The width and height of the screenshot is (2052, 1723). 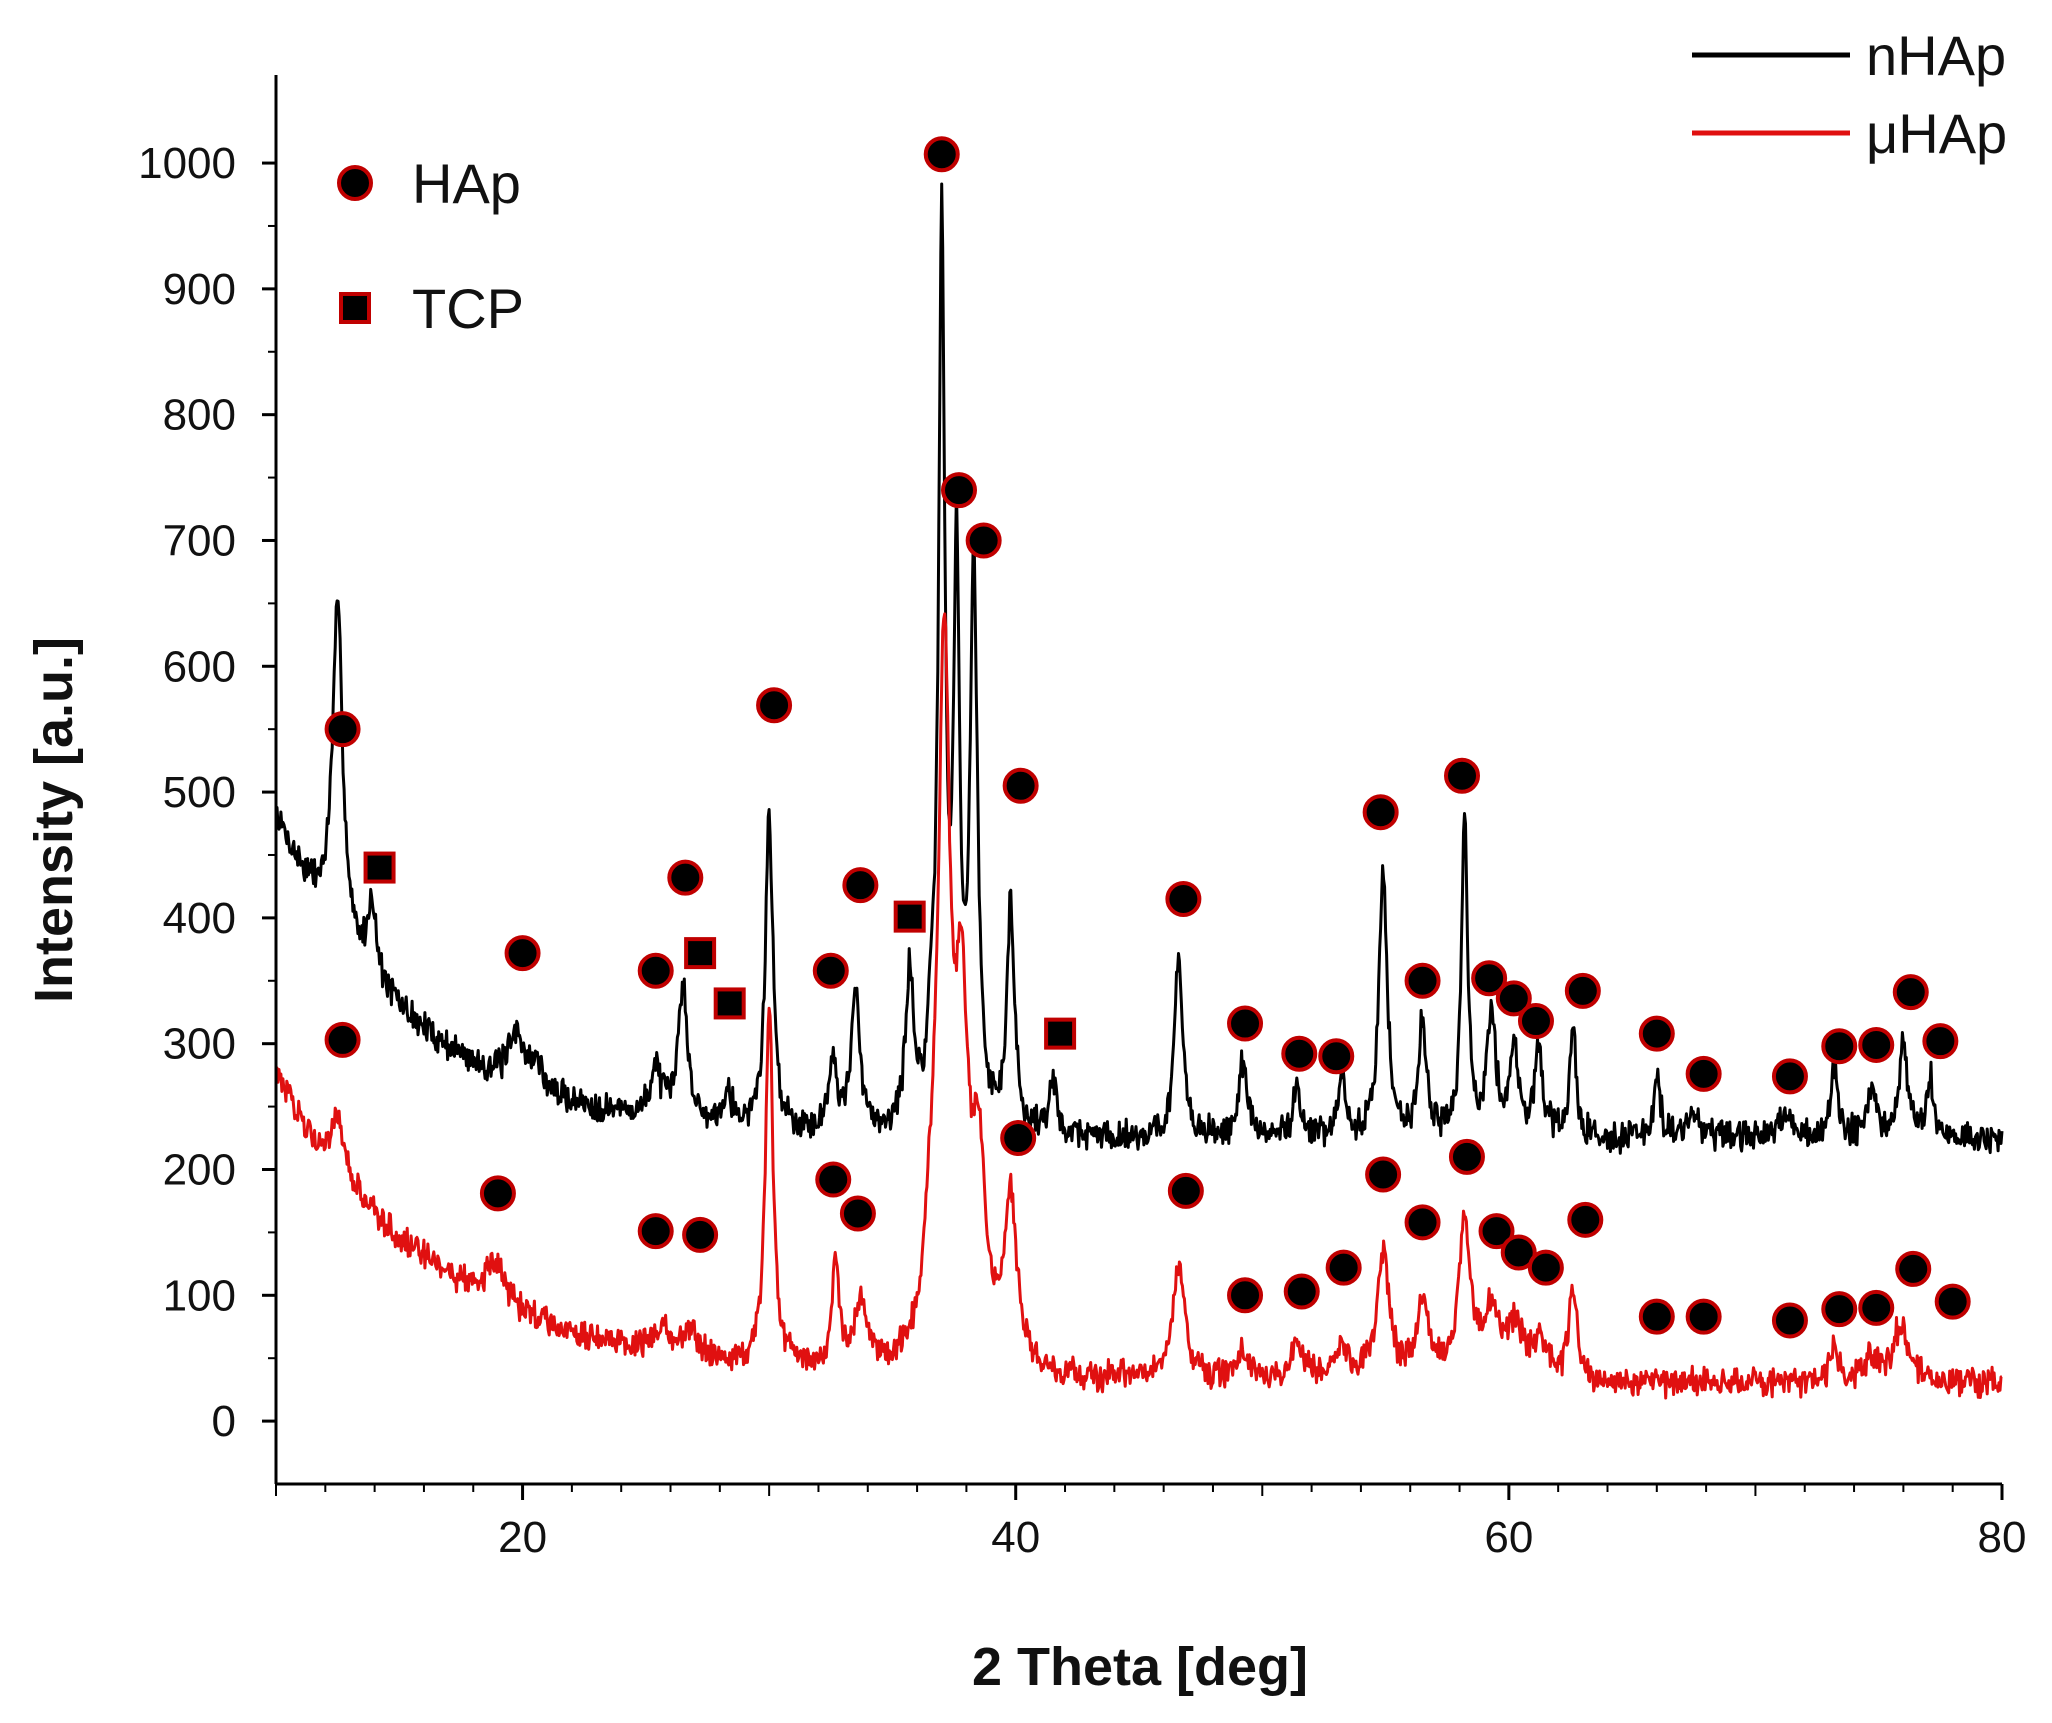 What do you see at coordinates (224, 1421) in the screenshot?
I see `y-tick-label: 0` at bounding box center [224, 1421].